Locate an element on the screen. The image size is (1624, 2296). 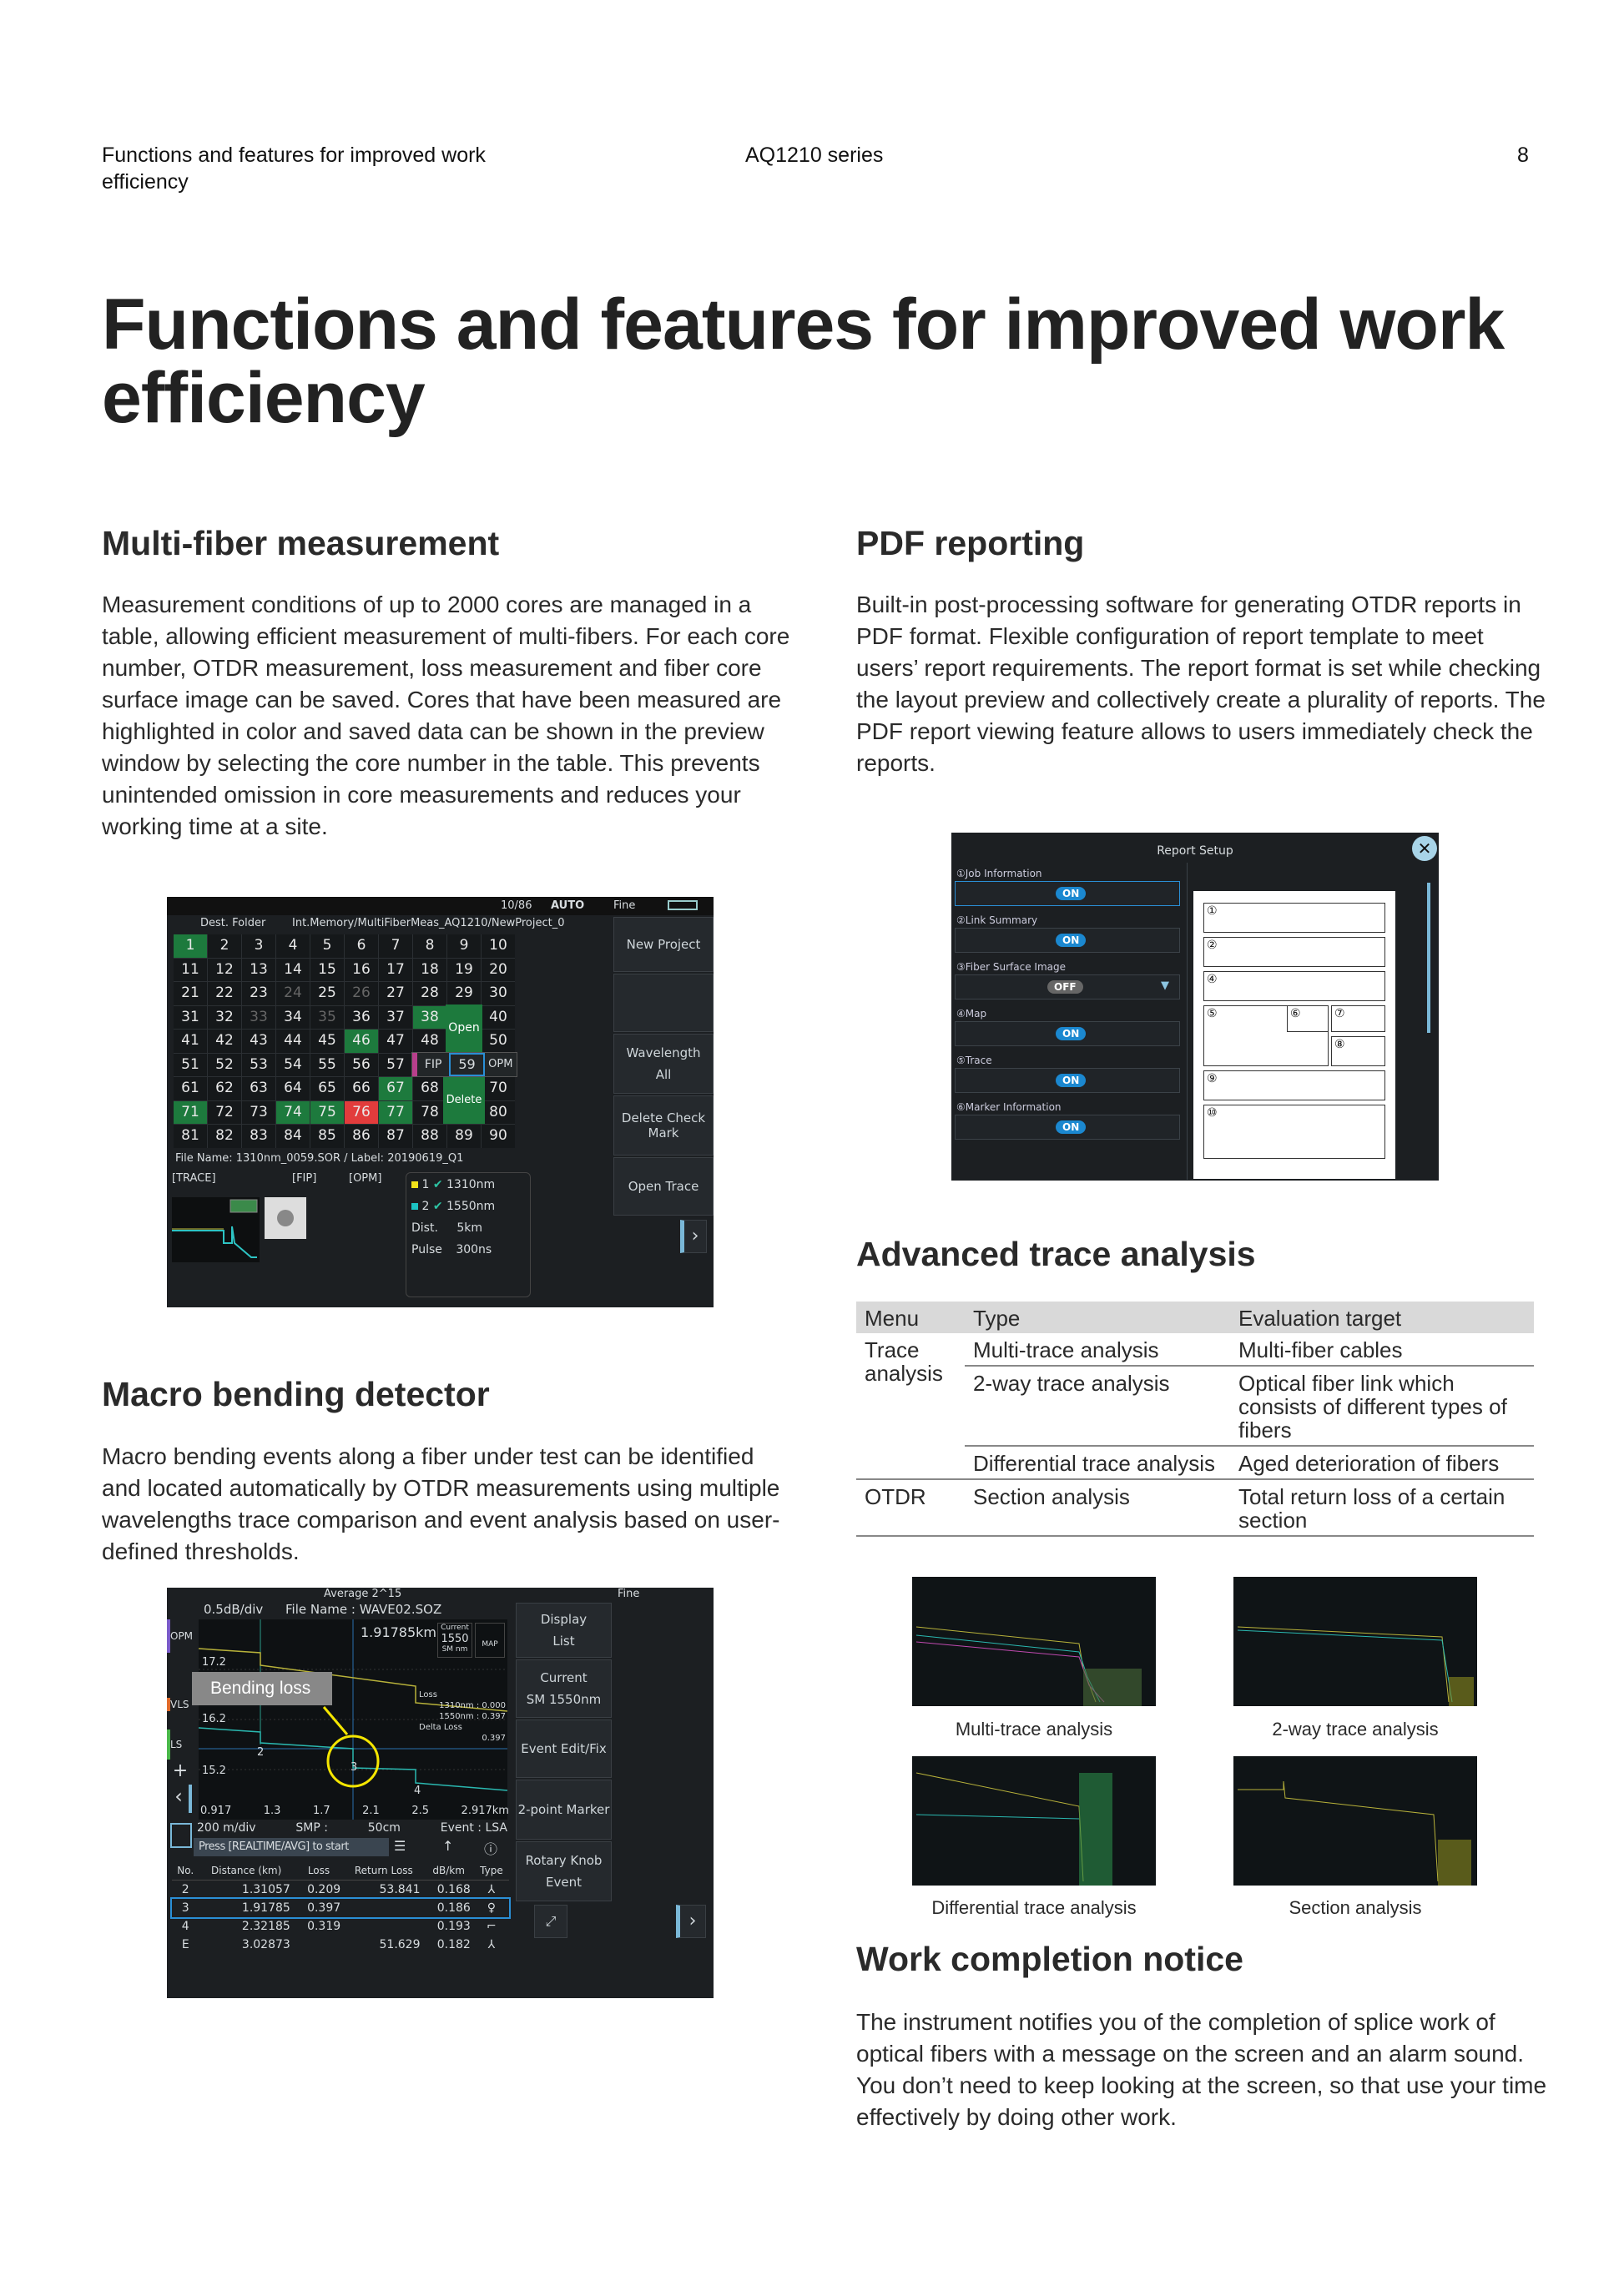
core-cell: 74 is located at coordinates (293, 1112).